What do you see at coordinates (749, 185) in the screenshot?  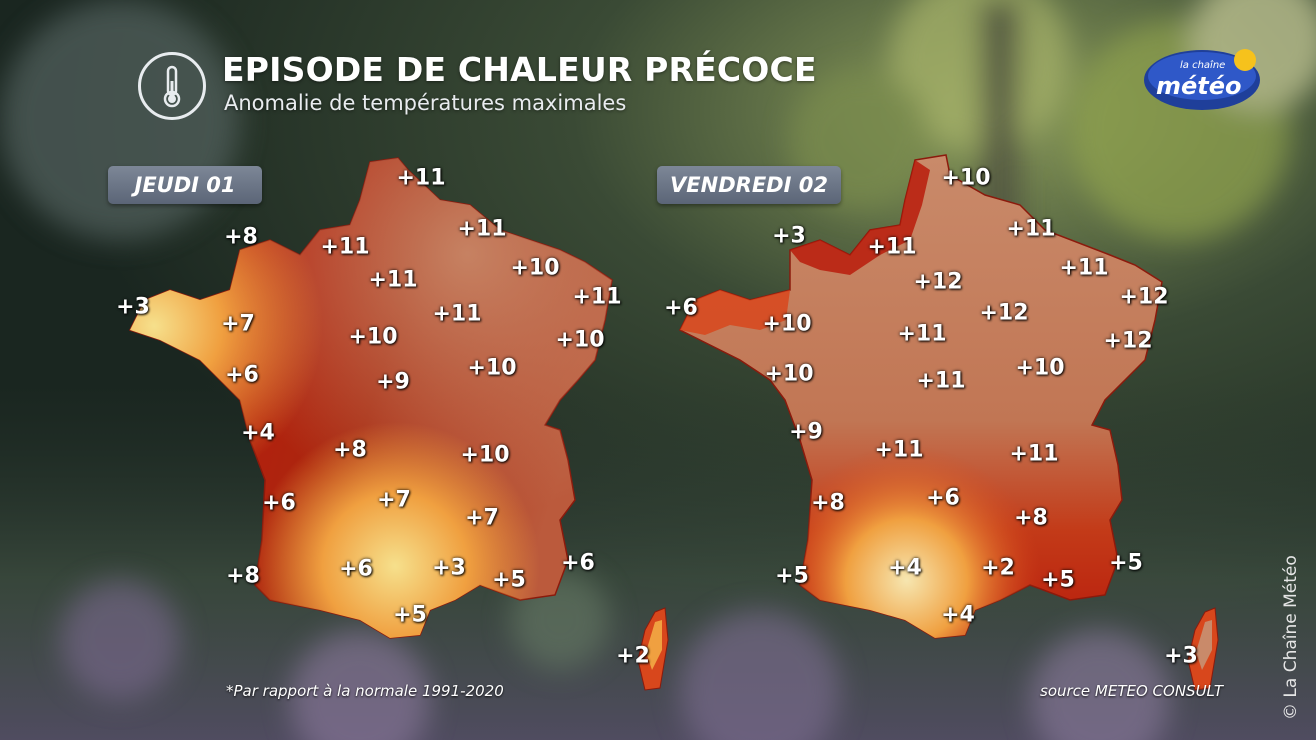 I see `day-label-friday: VENDREDI 02` at bounding box center [749, 185].